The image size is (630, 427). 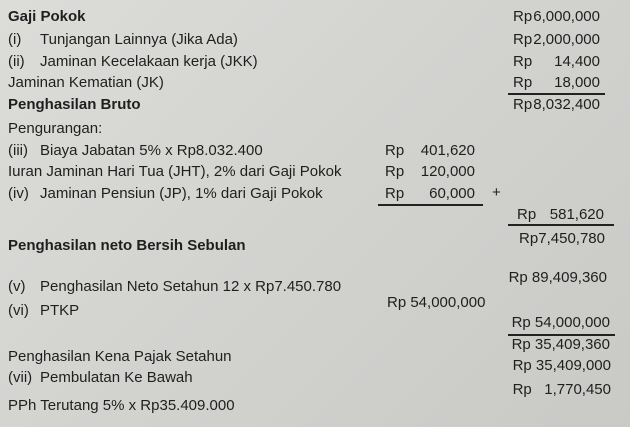 I want to click on tunjangan-row-label: (i) Tunjangan Lainnya (Jika Ada), so click(x=123, y=40).